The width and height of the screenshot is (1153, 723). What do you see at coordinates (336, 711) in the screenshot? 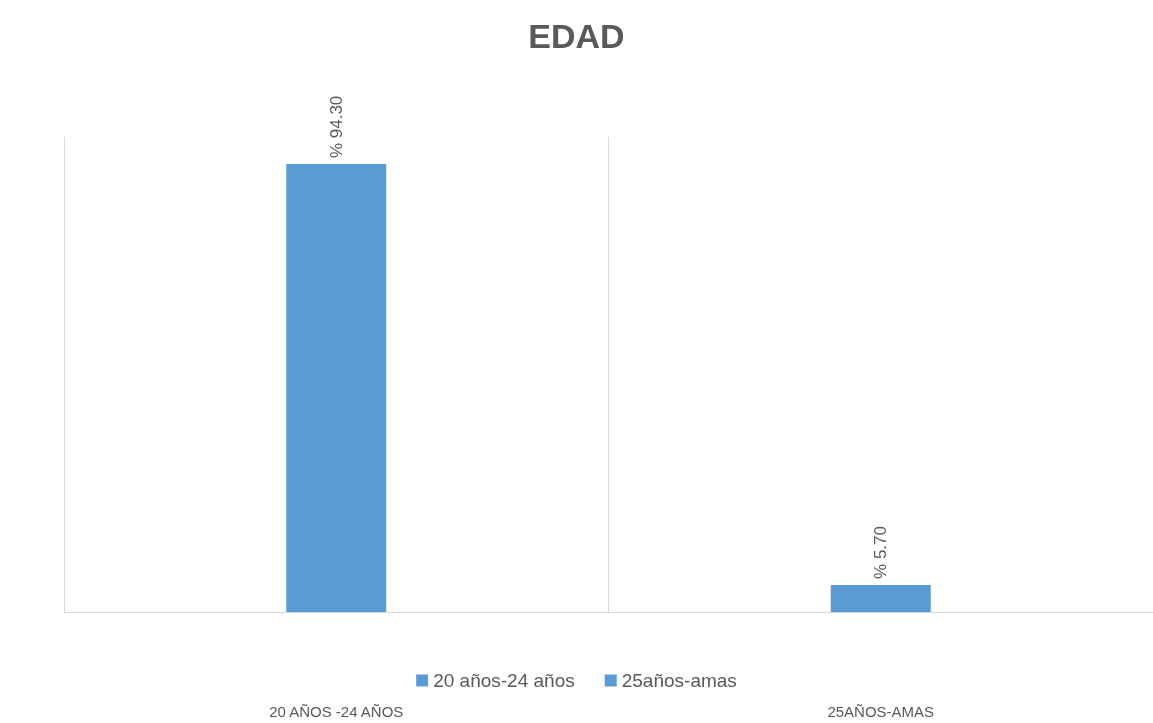
I see `x-tick-label: 20 AÑOS -24 AÑOS` at bounding box center [336, 711].